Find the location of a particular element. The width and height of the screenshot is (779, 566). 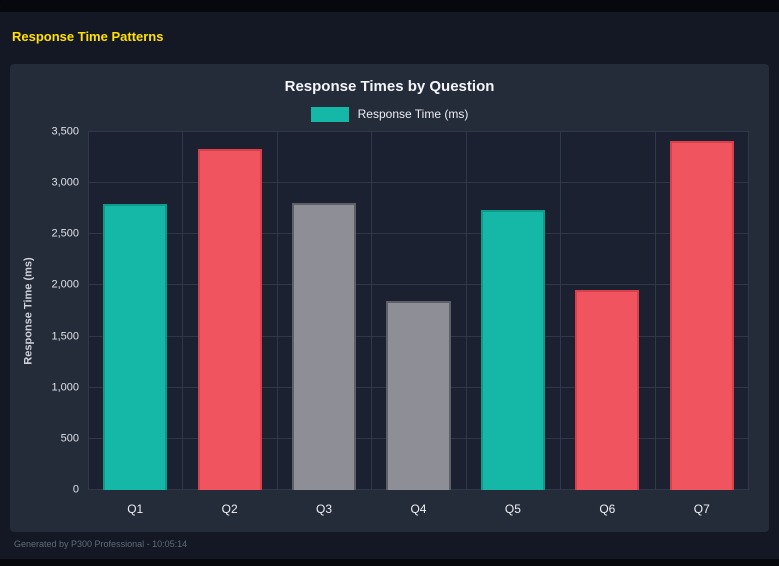

page-header: Response Time Patterns is located at coordinates (389, 38).